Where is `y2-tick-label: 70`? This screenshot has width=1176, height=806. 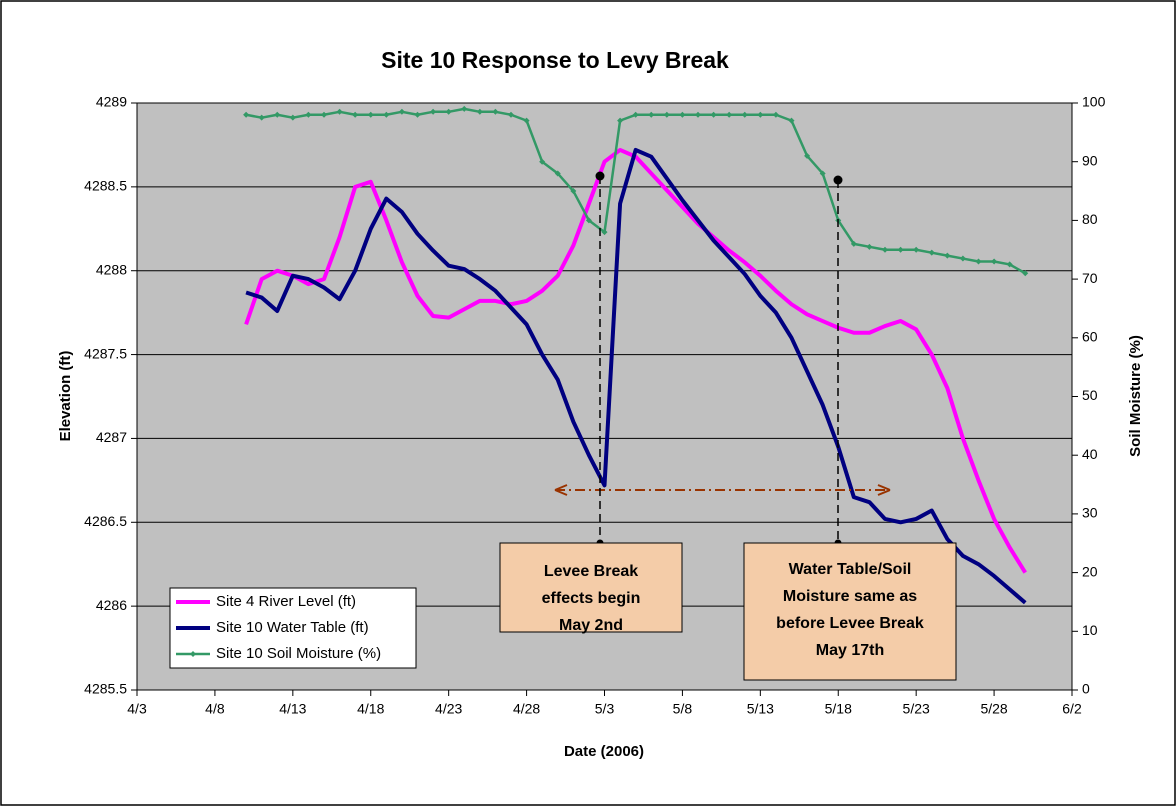 y2-tick-label: 70 is located at coordinates (1090, 278).